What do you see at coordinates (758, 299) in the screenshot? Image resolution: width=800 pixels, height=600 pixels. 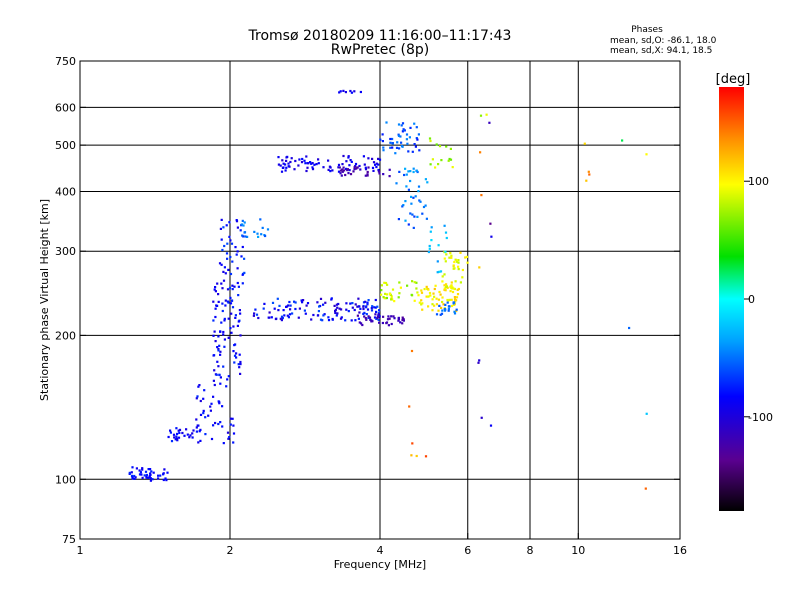 I see `colorbar-ticks: 100 0 -100` at bounding box center [758, 299].